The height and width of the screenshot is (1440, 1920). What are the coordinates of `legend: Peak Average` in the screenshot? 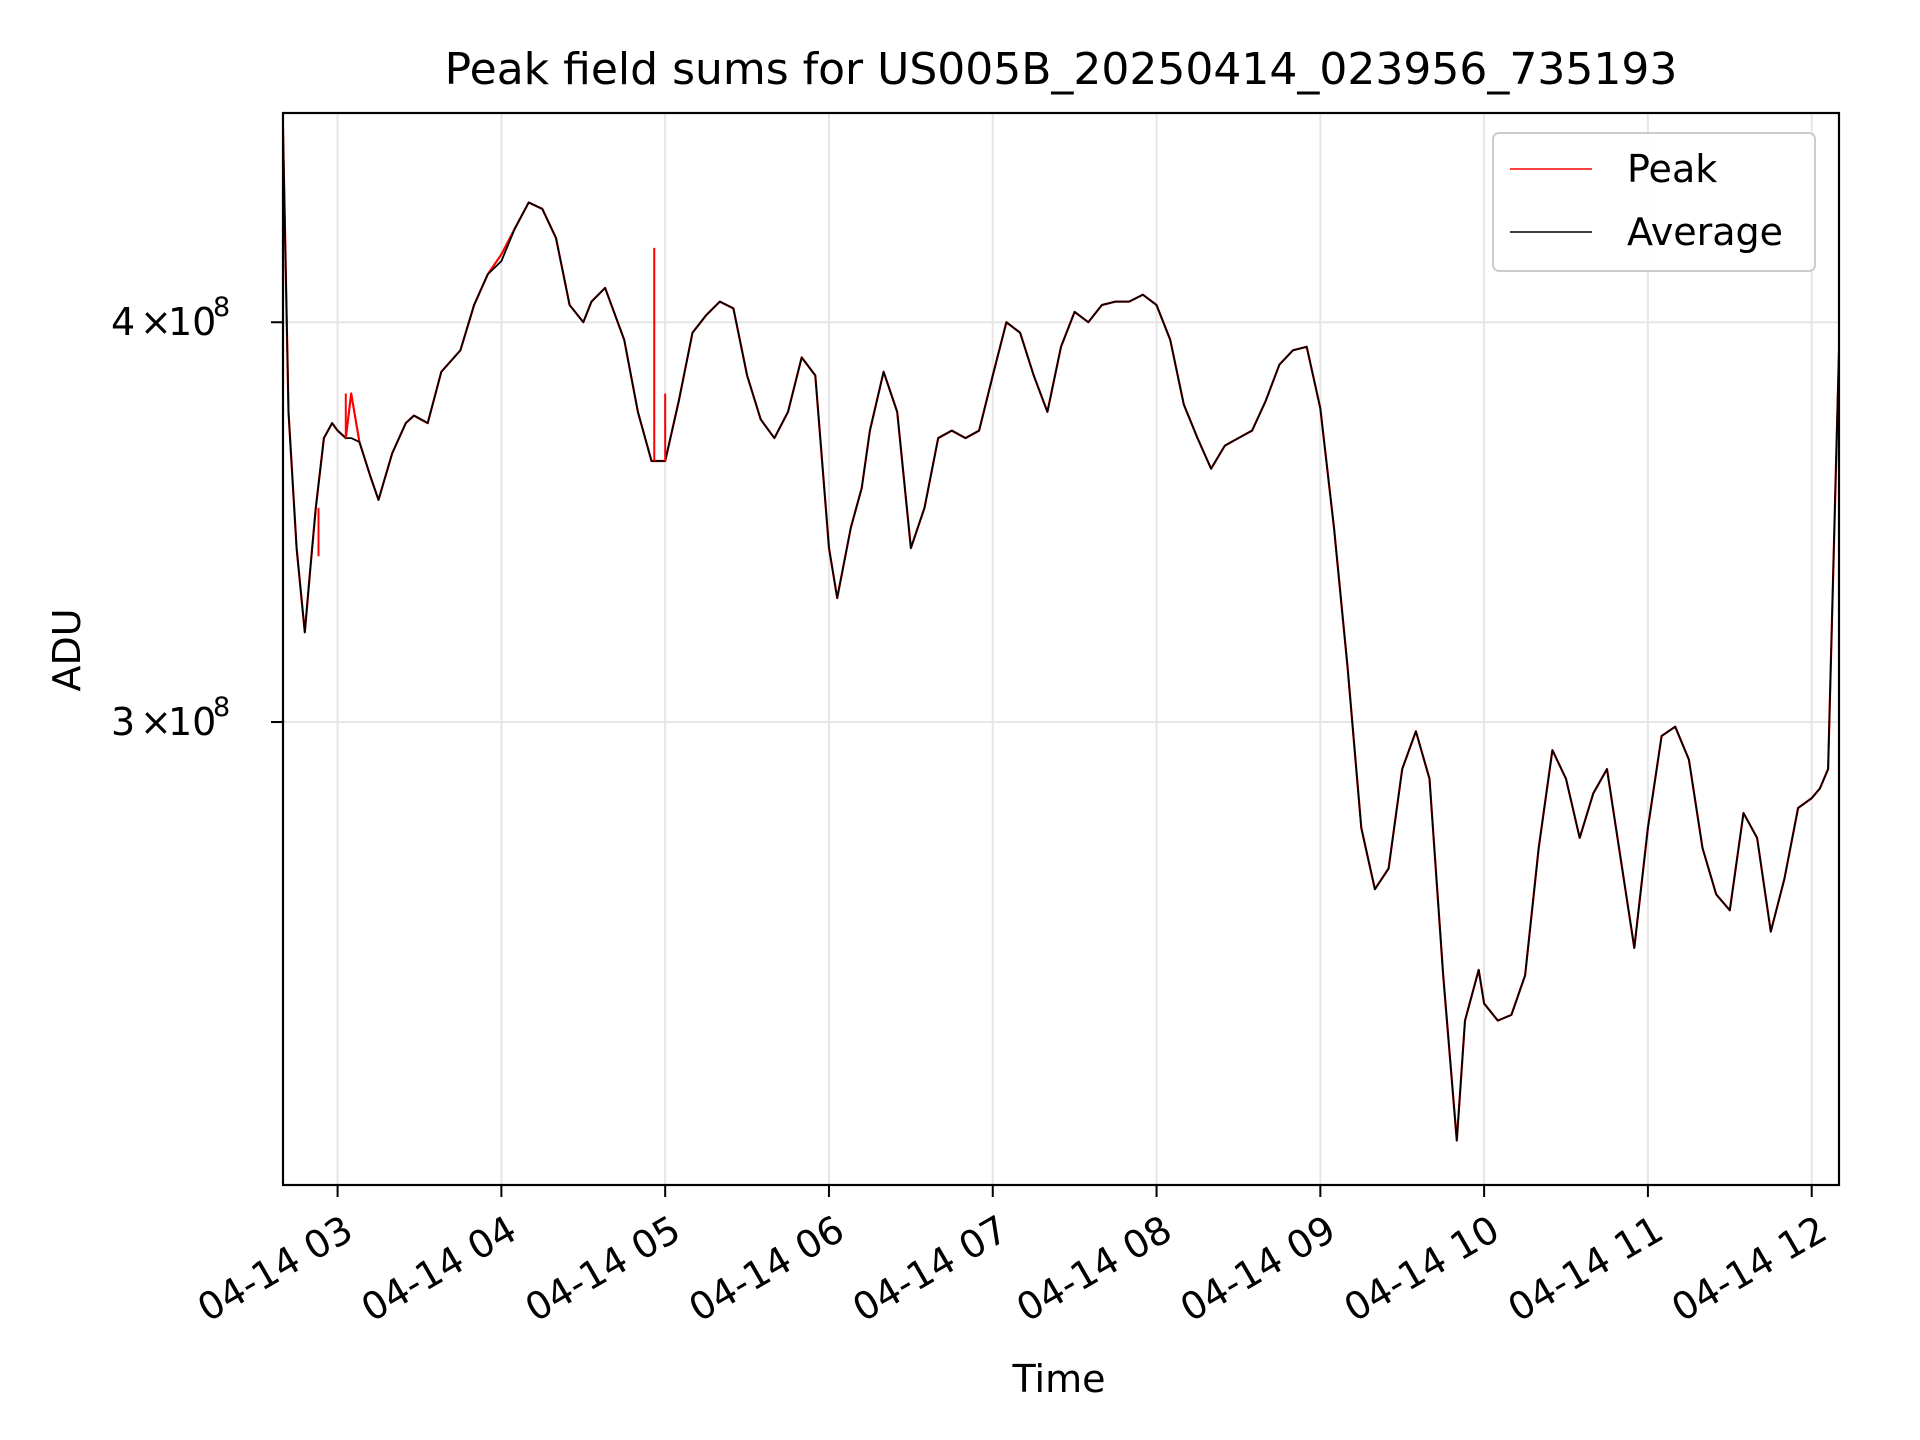 It's located at (1654, 202).